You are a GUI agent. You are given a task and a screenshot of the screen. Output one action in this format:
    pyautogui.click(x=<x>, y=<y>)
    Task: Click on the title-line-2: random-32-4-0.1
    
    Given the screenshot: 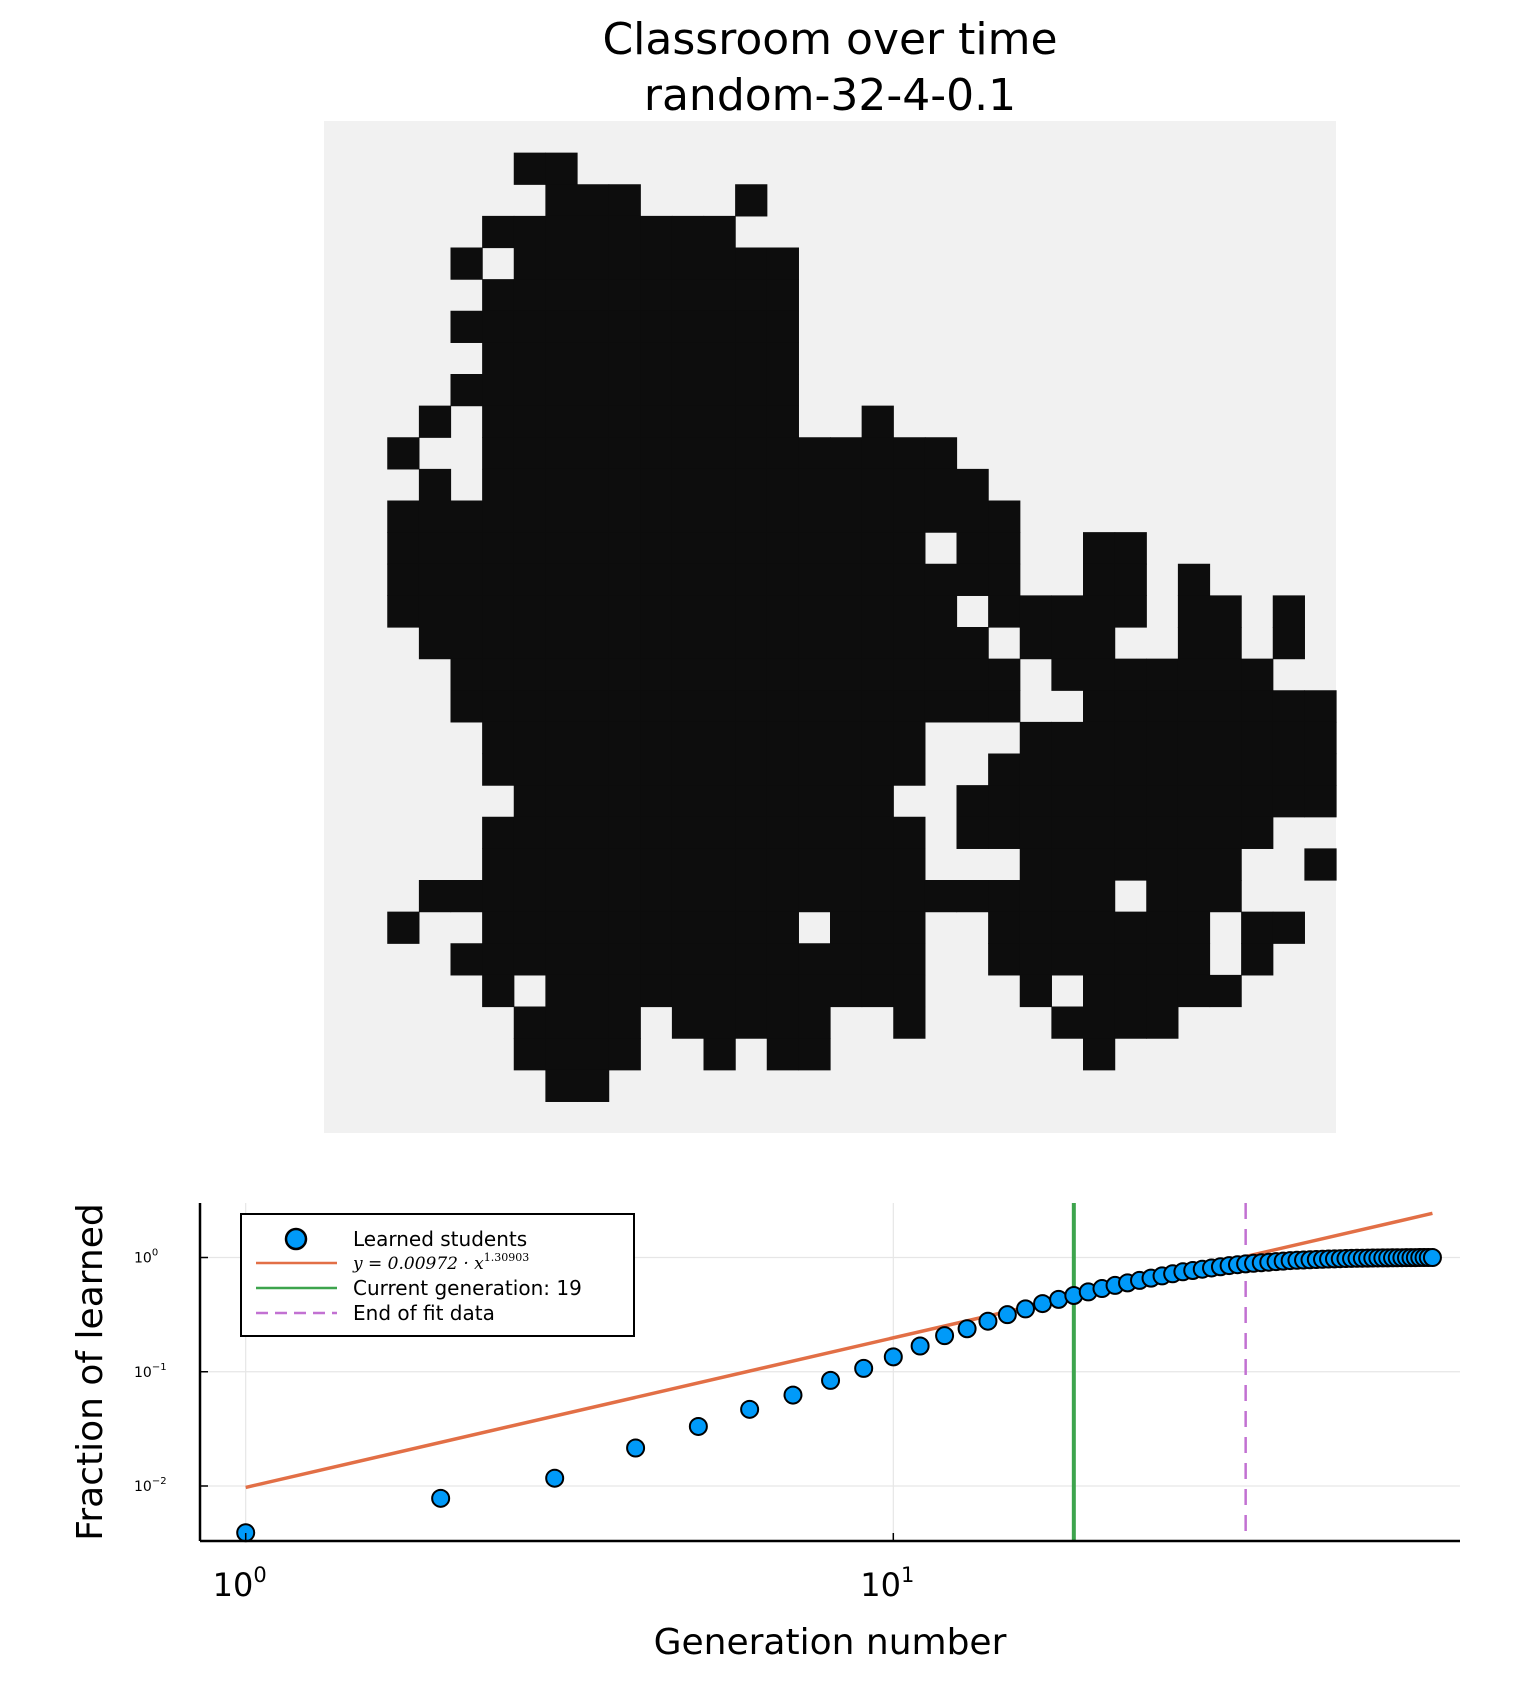 What is the action you would take?
    pyautogui.click(x=830, y=95)
    